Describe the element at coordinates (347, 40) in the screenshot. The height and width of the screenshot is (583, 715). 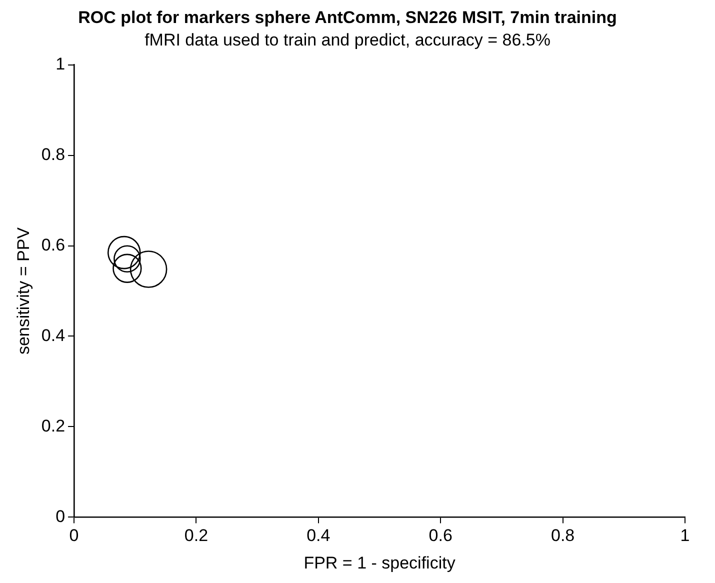
I see `chart-subtitle: fMRI data used to train and predict, accuracy = 86.5%` at that location.